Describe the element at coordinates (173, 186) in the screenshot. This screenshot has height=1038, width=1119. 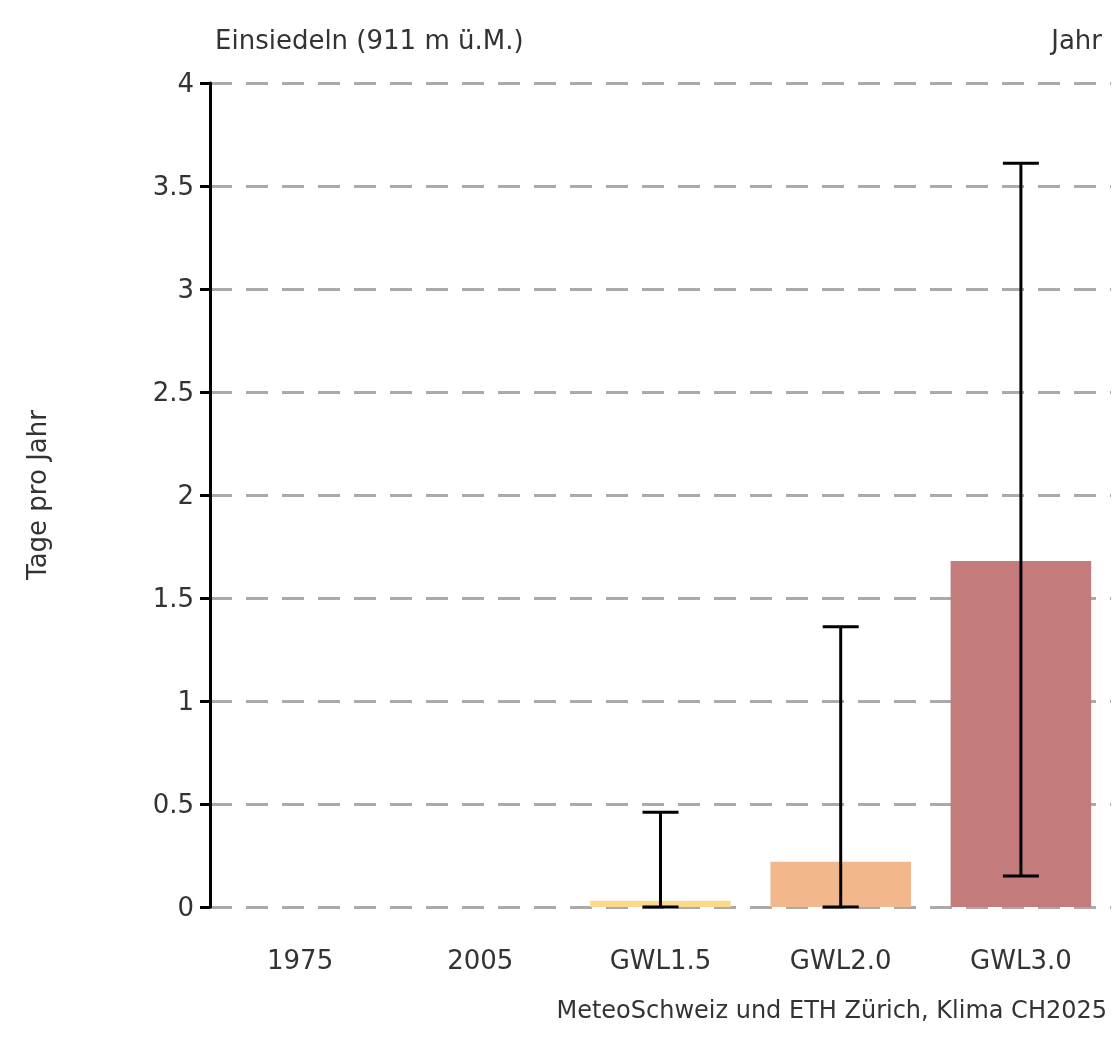
I see `y-tick-label: 3.5` at that location.